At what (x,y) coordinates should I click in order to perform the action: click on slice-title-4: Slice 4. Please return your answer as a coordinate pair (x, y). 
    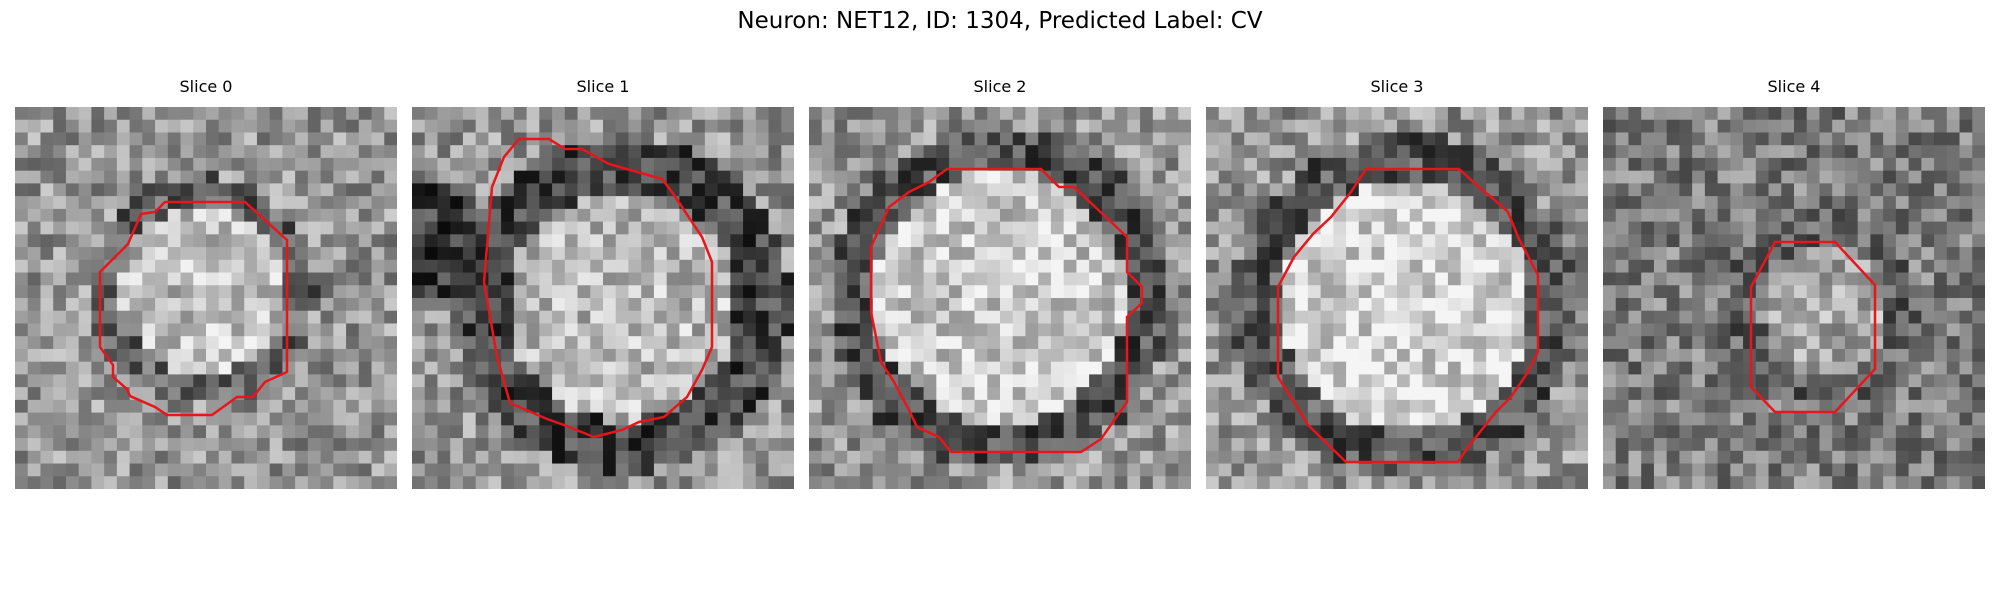
    Looking at the image, I should click on (1794, 86).